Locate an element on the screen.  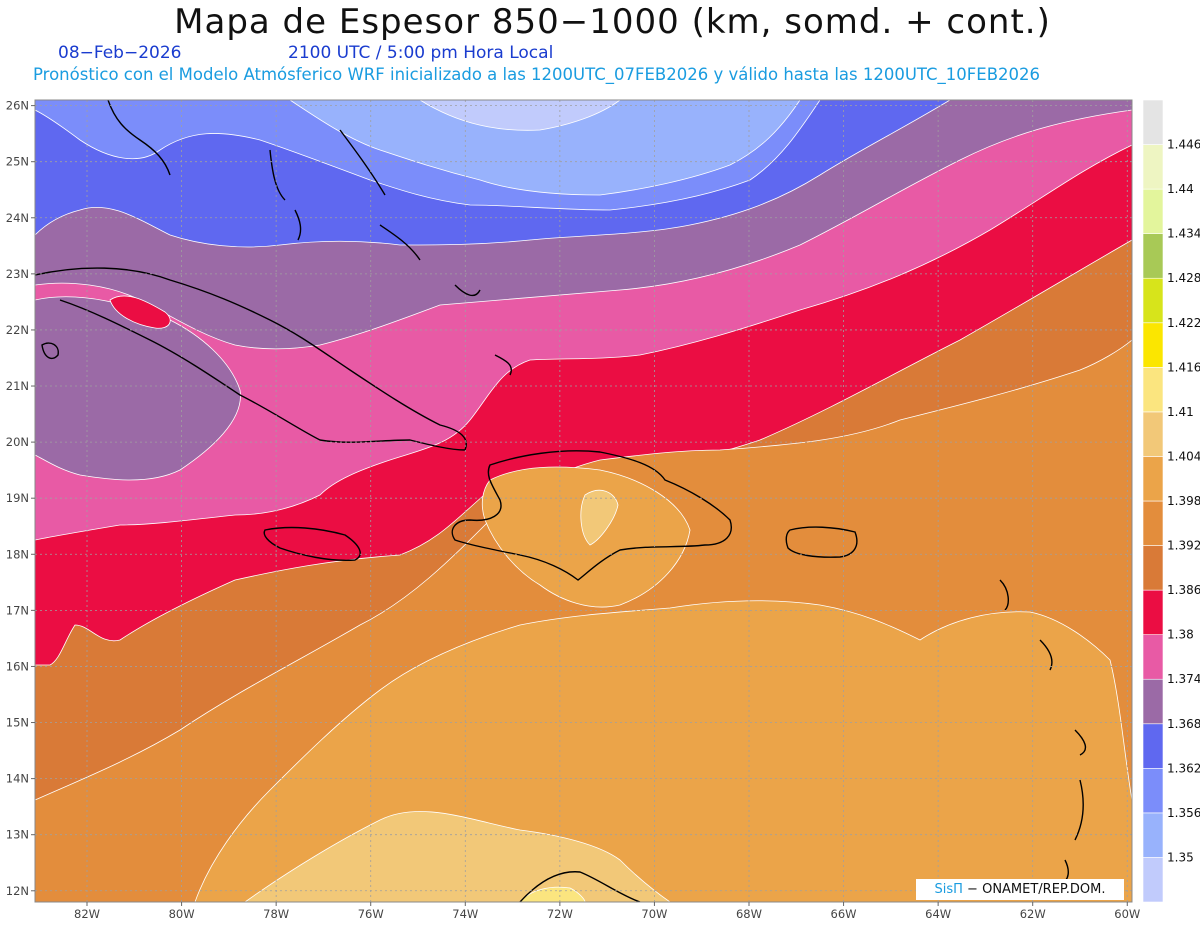
lat-tick-label: 24N is located at coordinates (17, 218).